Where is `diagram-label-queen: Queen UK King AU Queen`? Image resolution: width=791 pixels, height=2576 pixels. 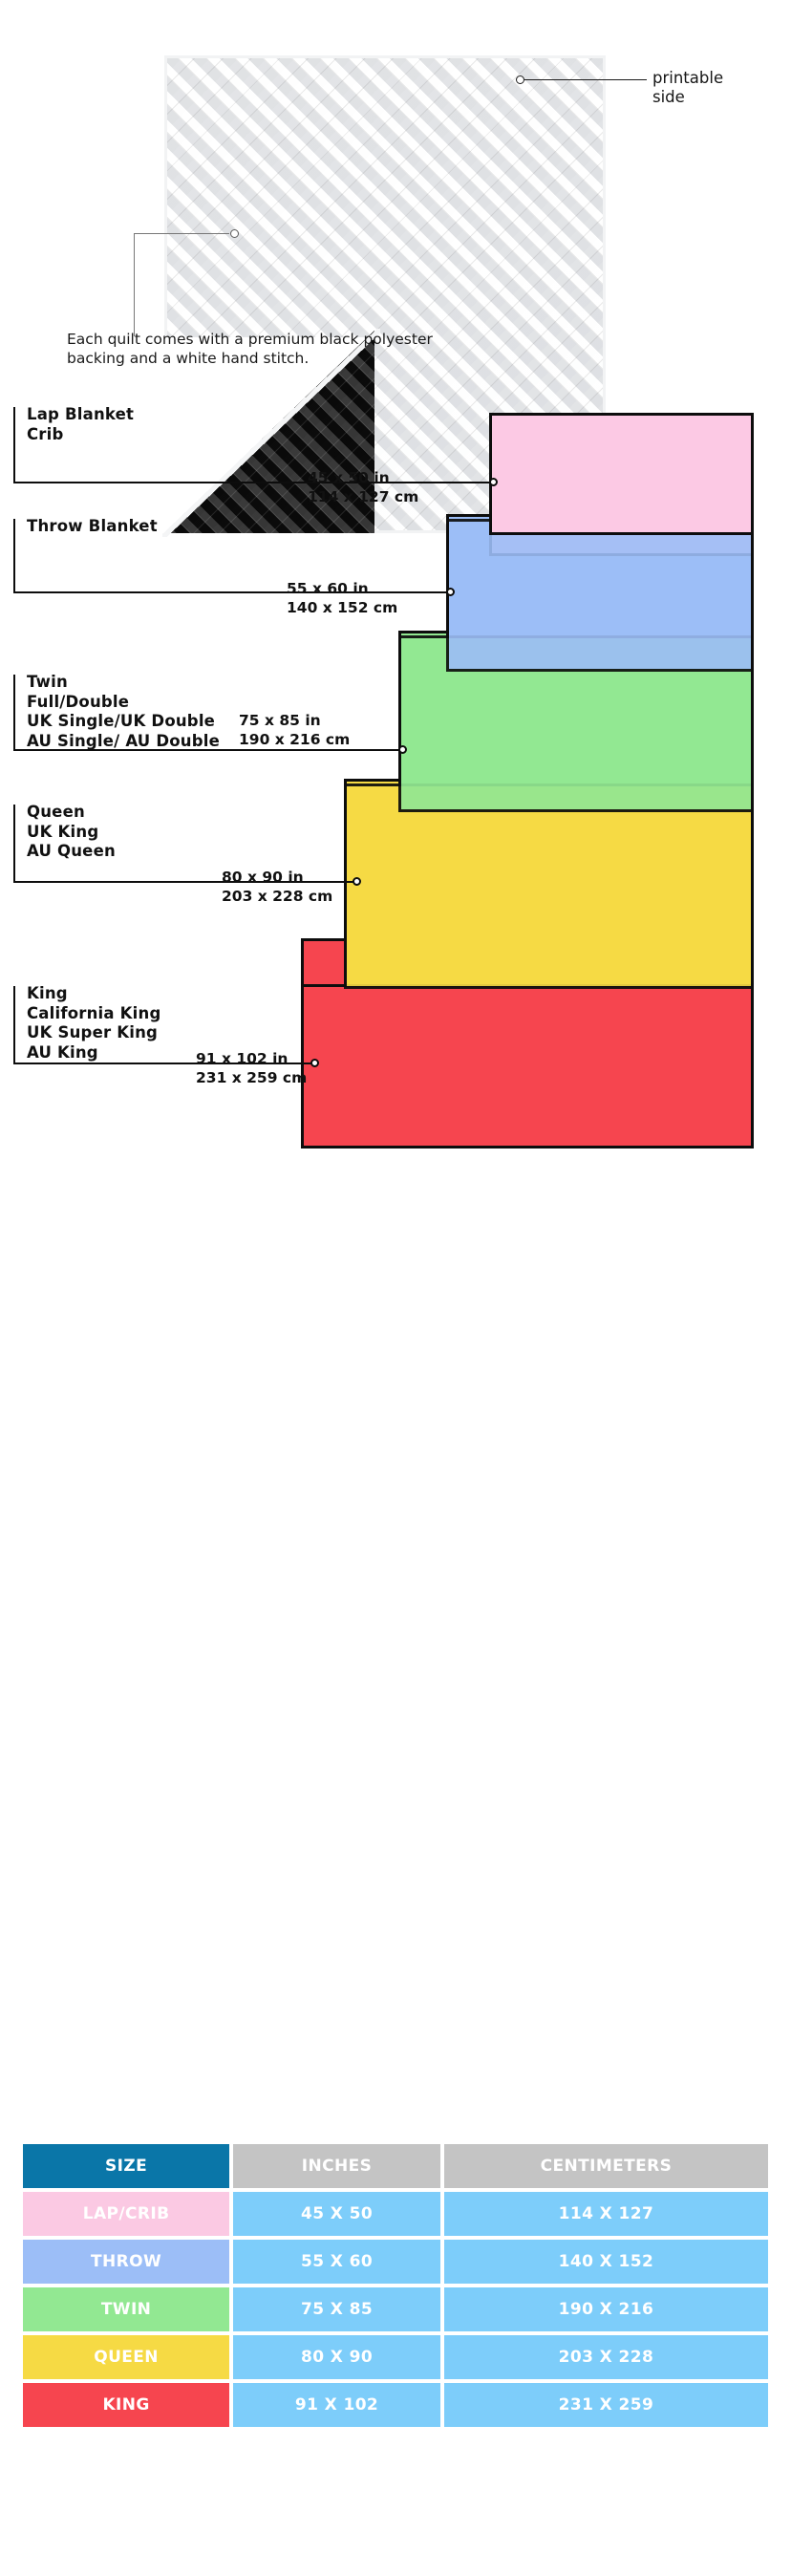 diagram-label-queen: Queen UK King AU Queen is located at coordinates (71, 831).